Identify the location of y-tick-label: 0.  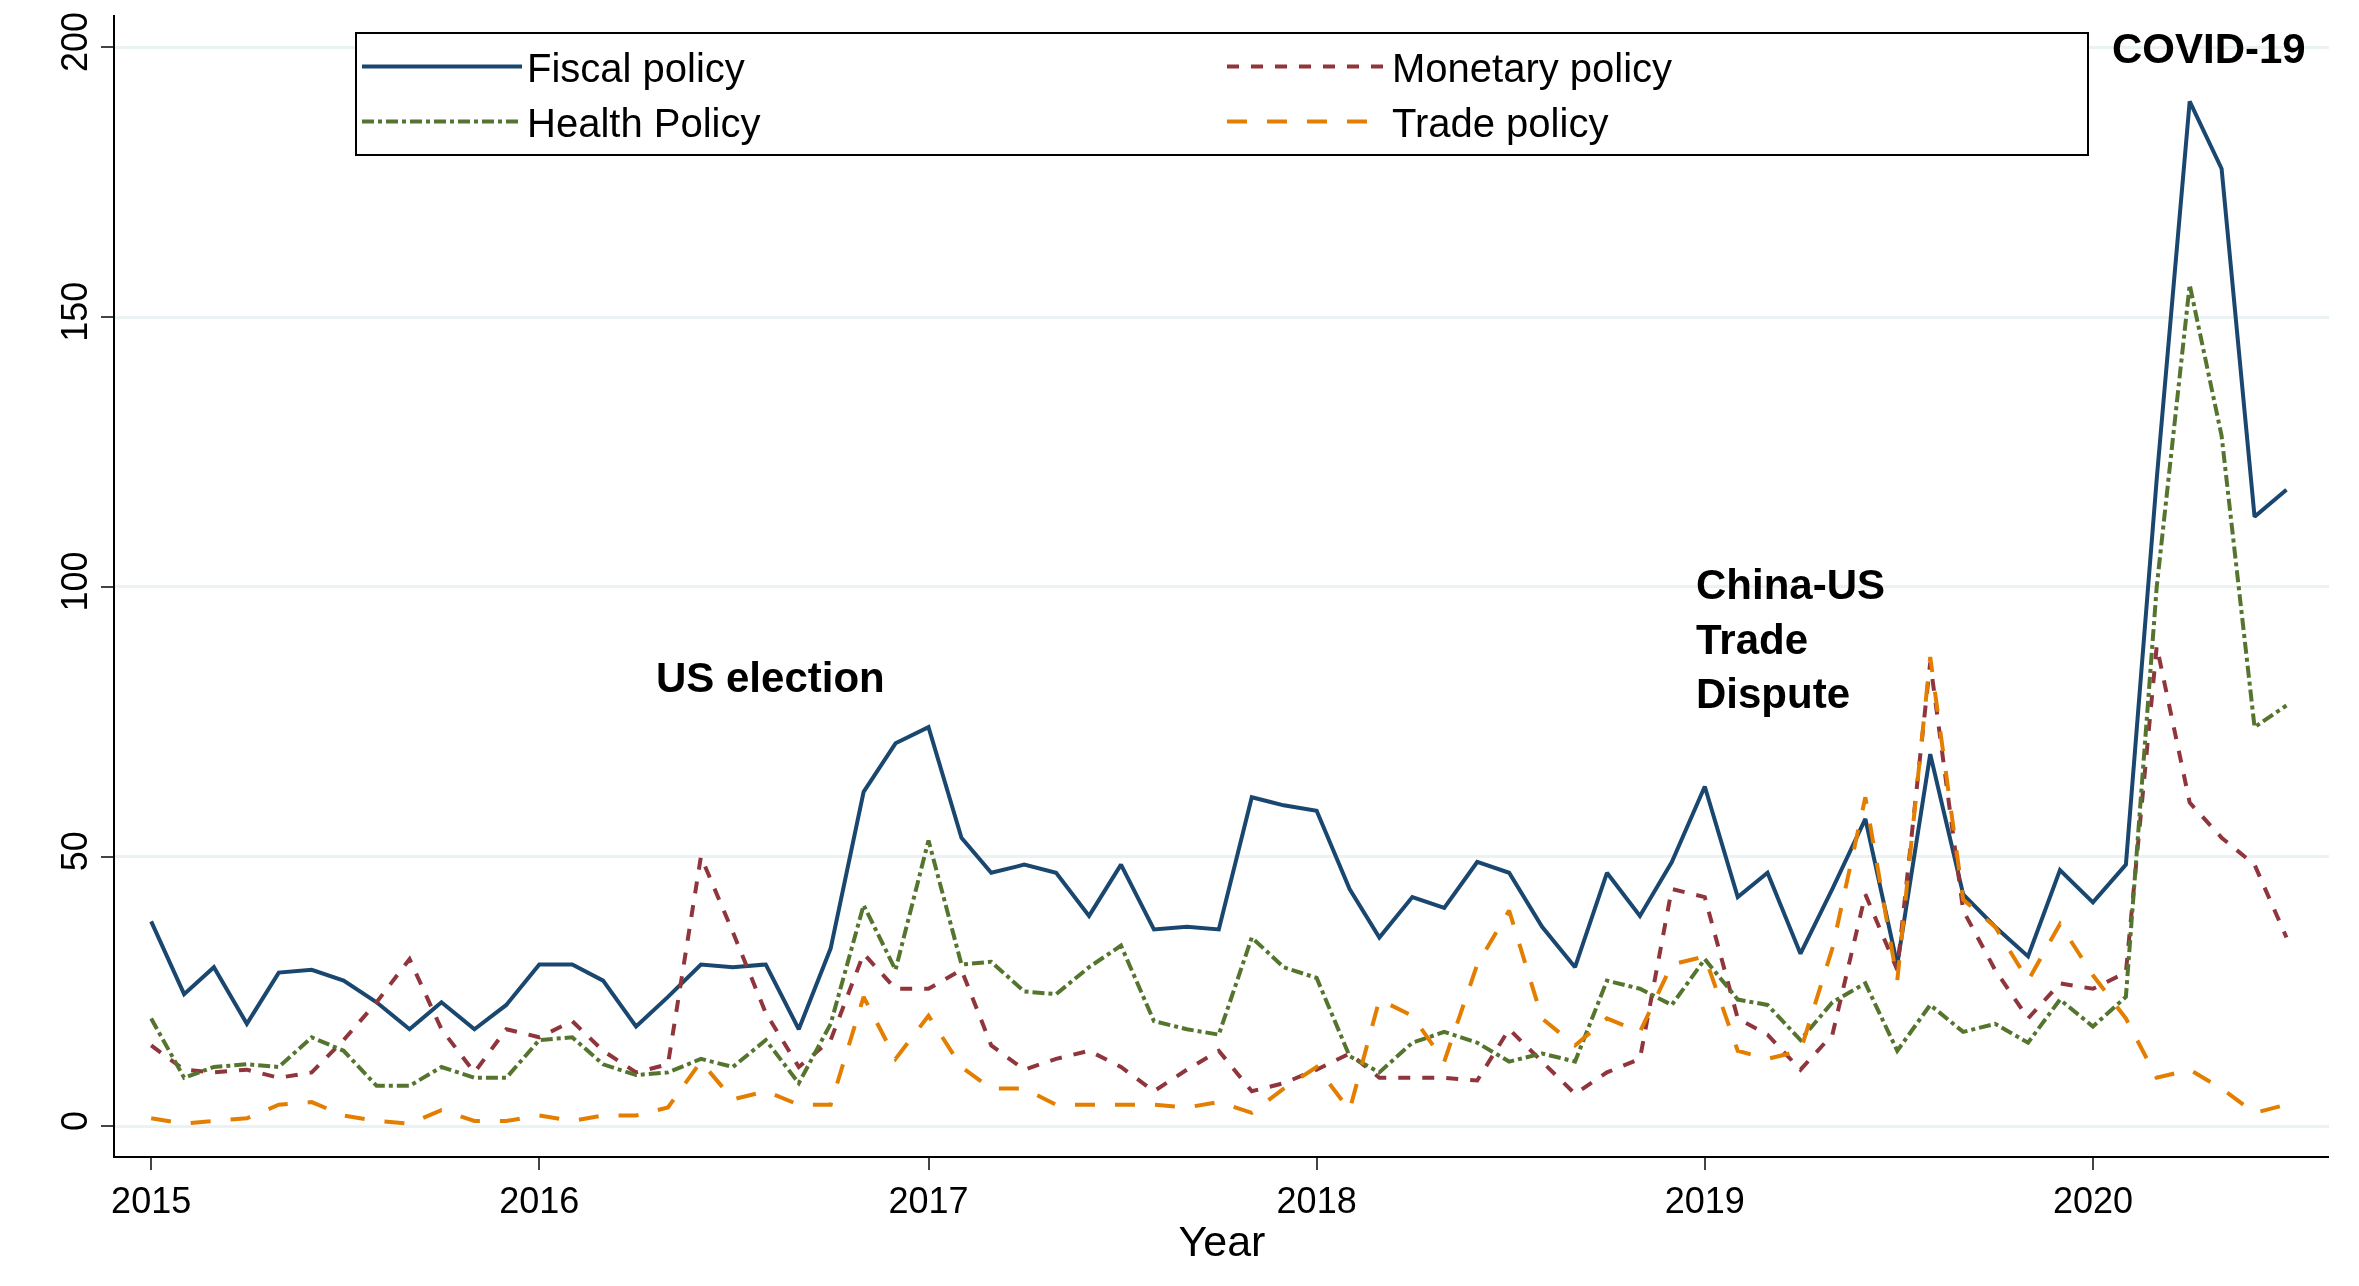
(74, 1120).